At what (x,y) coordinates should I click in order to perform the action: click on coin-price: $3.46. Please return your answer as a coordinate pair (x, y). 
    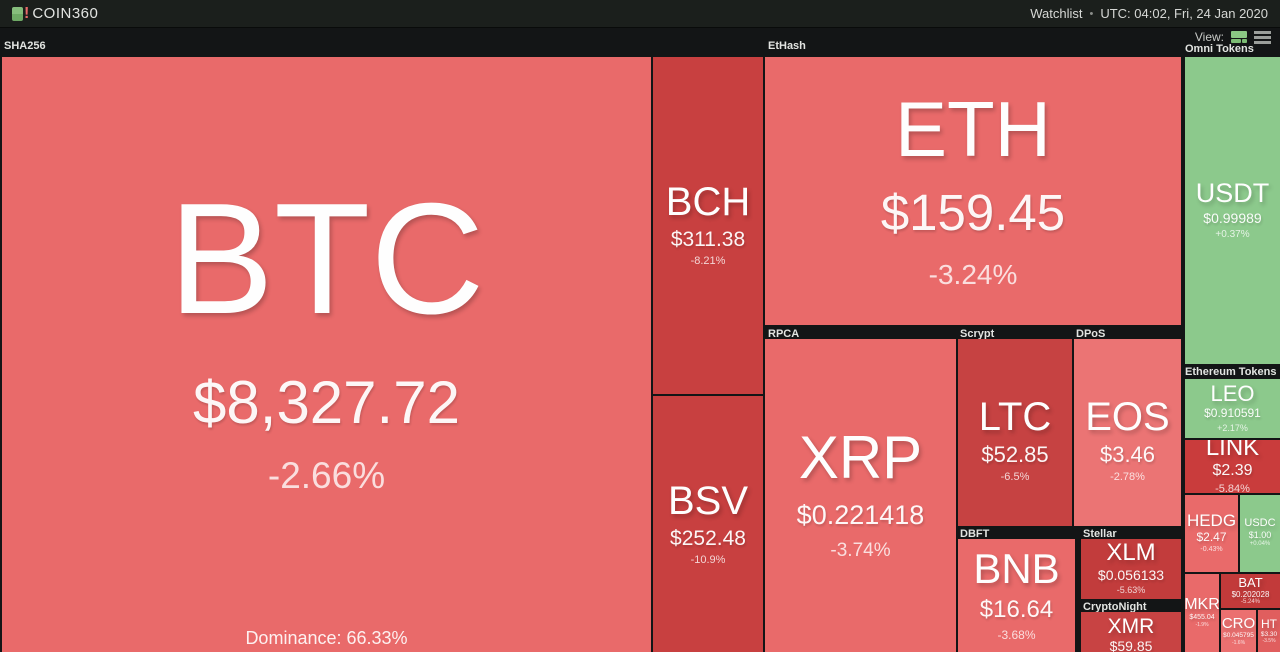
    Looking at the image, I should click on (1127, 454).